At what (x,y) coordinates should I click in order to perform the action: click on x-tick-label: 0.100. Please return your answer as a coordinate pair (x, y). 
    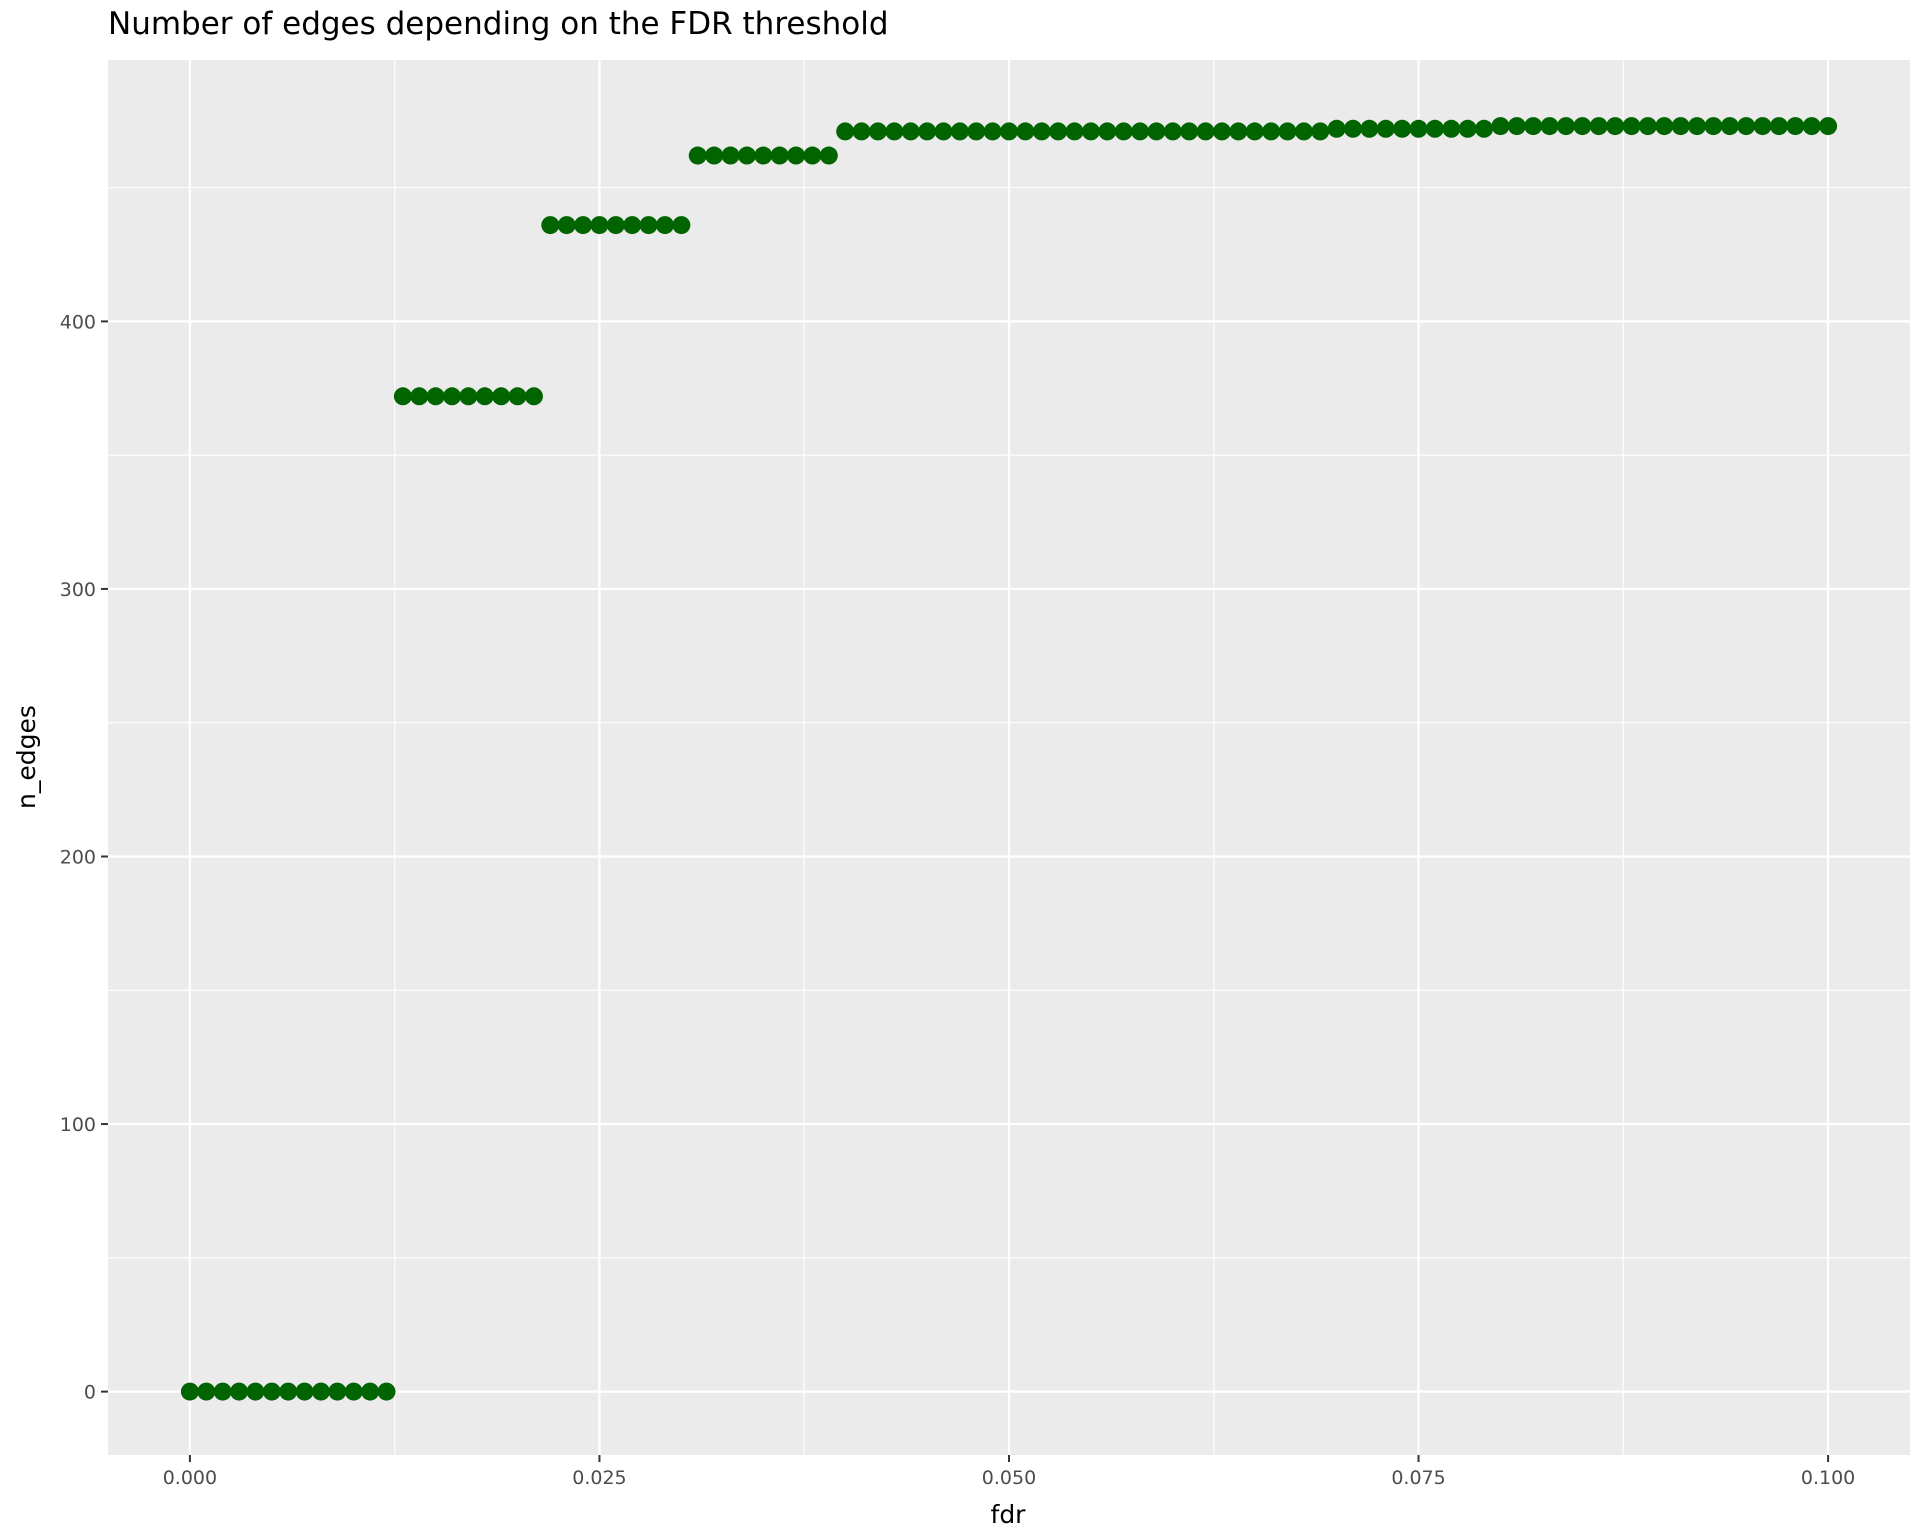
    Looking at the image, I should click on (1828, 1478).